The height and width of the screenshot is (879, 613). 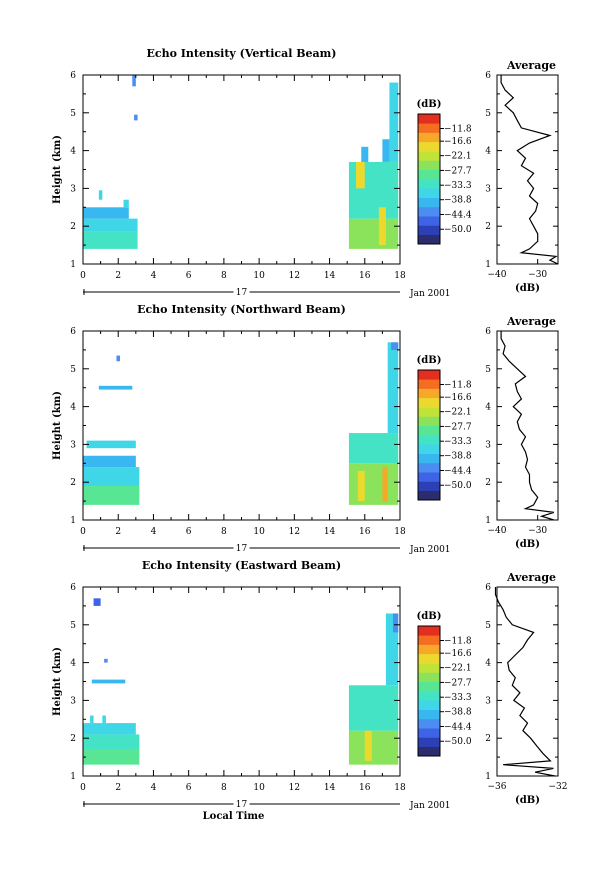 What do you see at coordinates (57, 681) in the screenshot?
I see `y-axis-label: Height (km)` at bounding box center [57, 681].